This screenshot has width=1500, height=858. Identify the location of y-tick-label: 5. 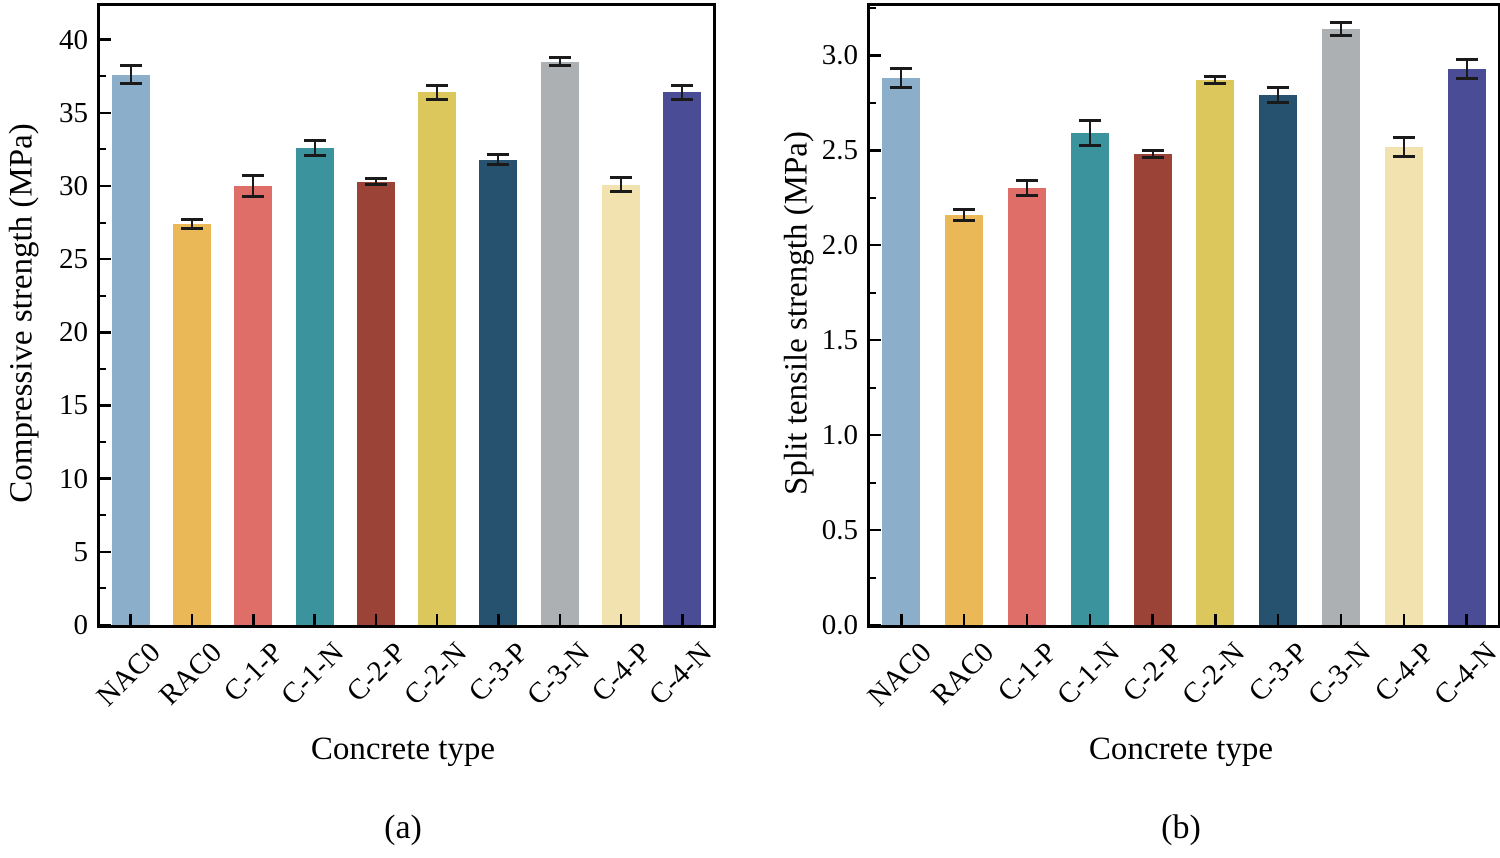
(81, 551).